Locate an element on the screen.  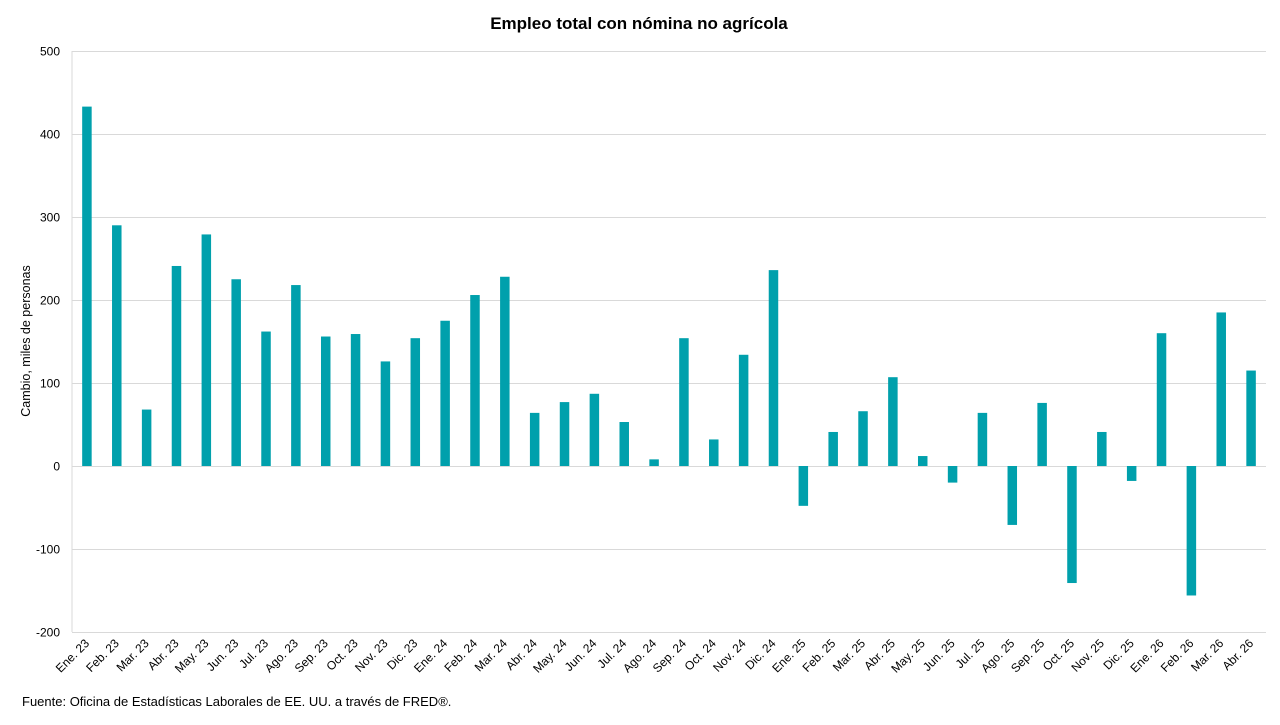
y-tick-label: 400 is located at coordinates (50, 135).